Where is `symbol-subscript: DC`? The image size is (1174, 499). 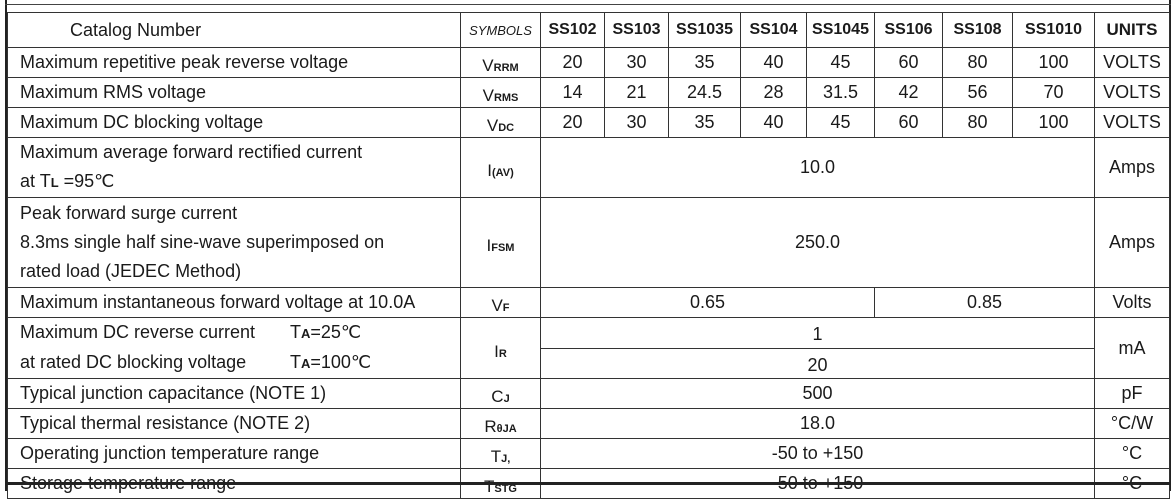 symbol-subscript: DC is located at coordinates (506, 128).